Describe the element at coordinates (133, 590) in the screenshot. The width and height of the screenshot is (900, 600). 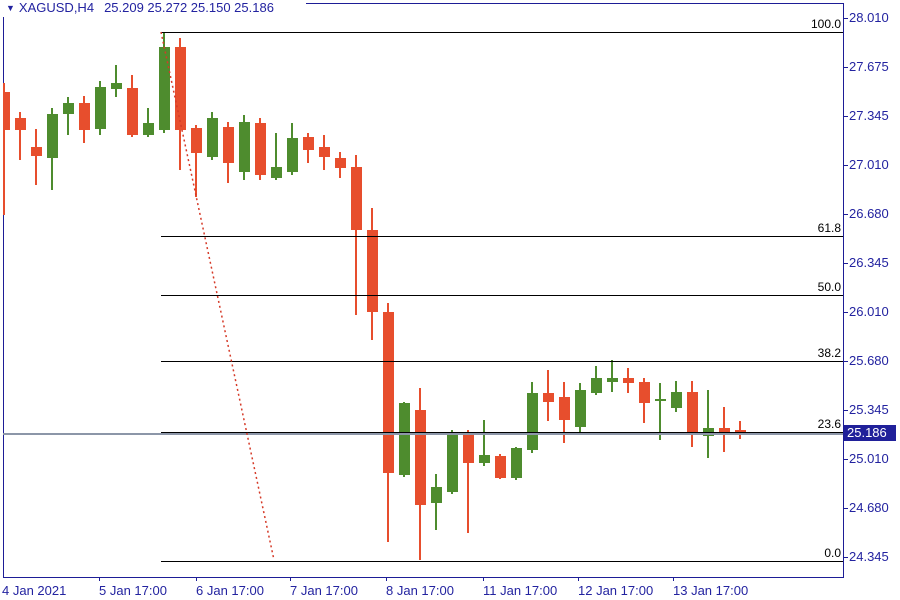
I see `time-axis-label: 5 Jan 17:00` at that location.